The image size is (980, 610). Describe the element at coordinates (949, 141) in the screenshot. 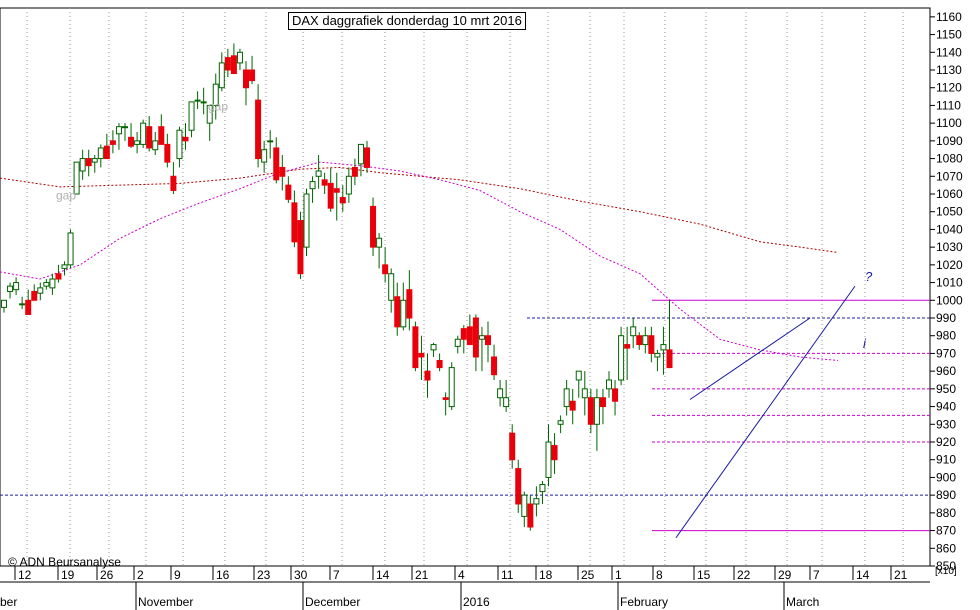

I see `y-tick-label: 1090` at that location.